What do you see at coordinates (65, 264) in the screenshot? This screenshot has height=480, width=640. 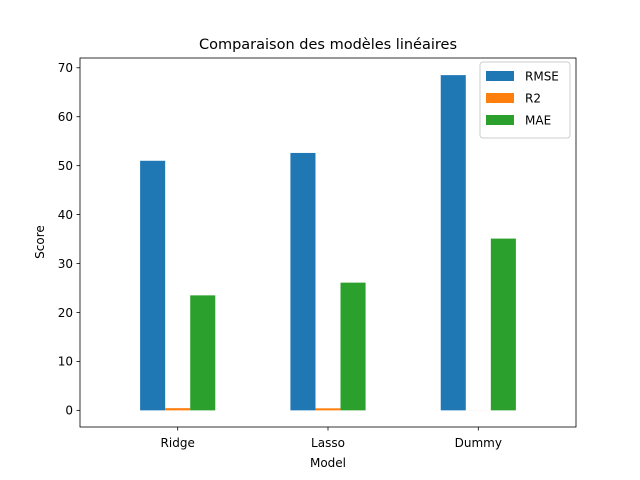 I see `y-tick-label: 30` at bounding box center [65, 264].